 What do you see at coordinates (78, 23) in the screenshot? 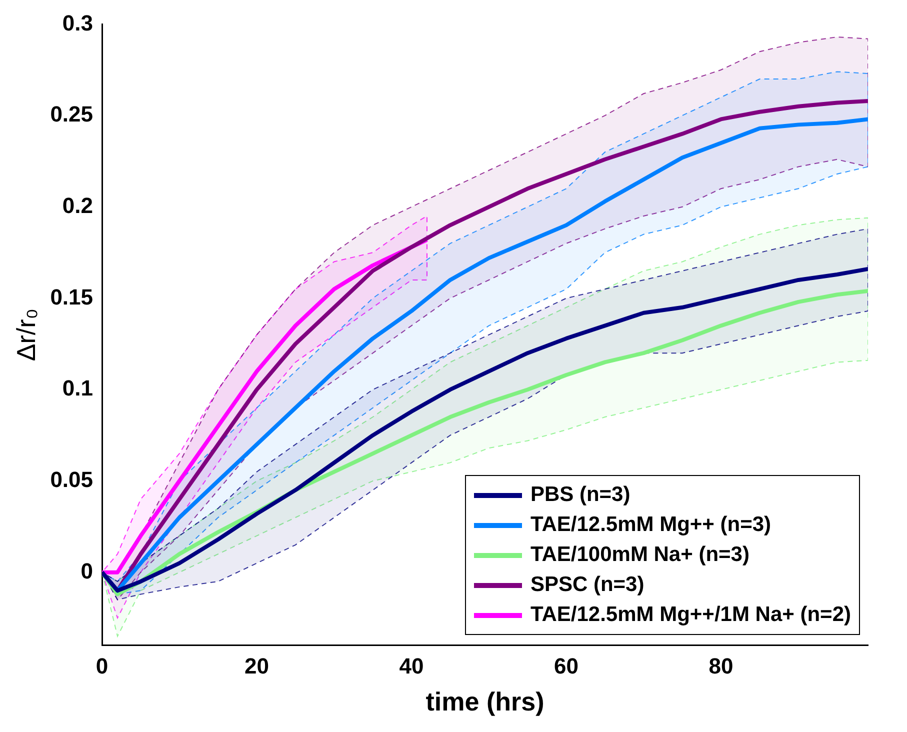
I see `y-tick-label: 0.3` at bounding box center [78, 23].